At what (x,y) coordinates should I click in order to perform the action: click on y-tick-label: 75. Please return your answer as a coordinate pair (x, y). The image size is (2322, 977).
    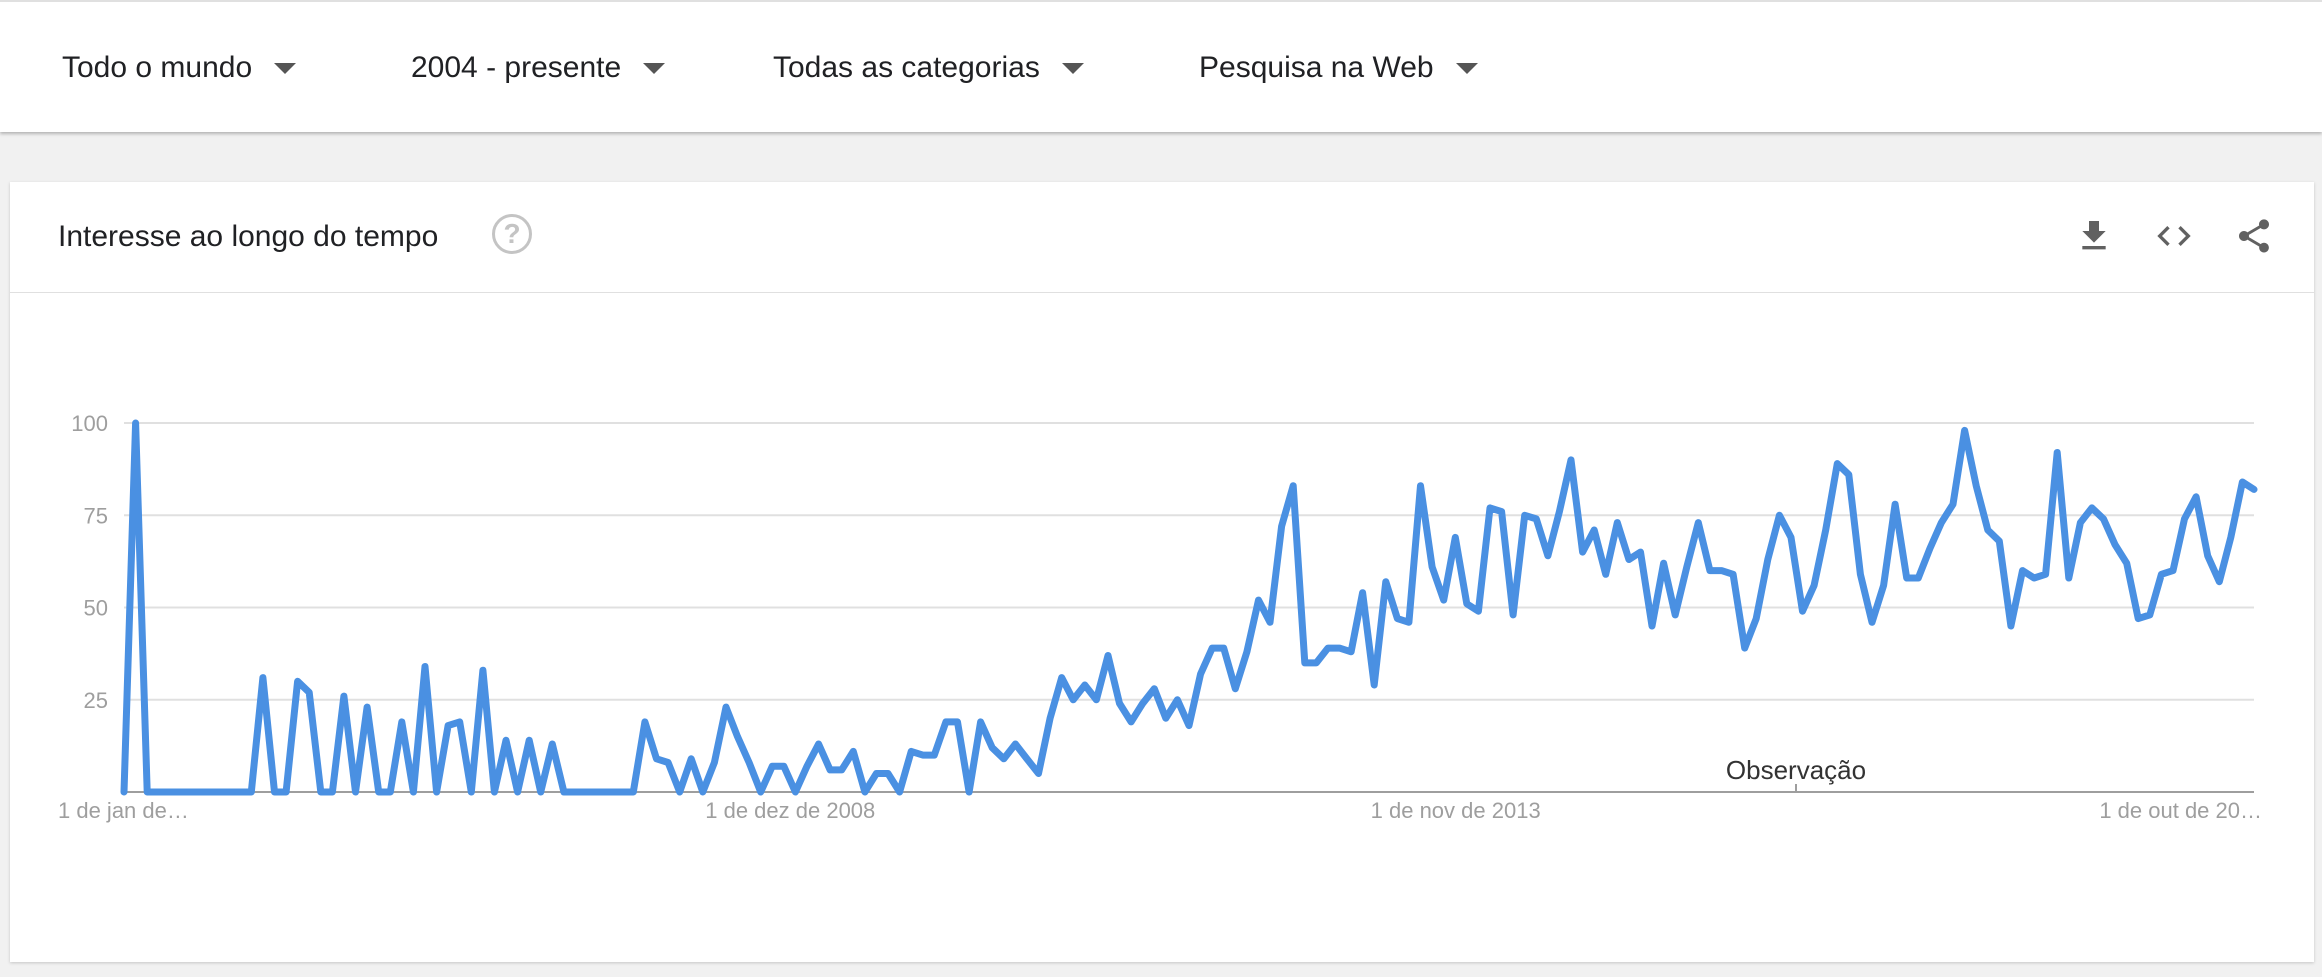
    Looking at the image, I should click on (96, 515).